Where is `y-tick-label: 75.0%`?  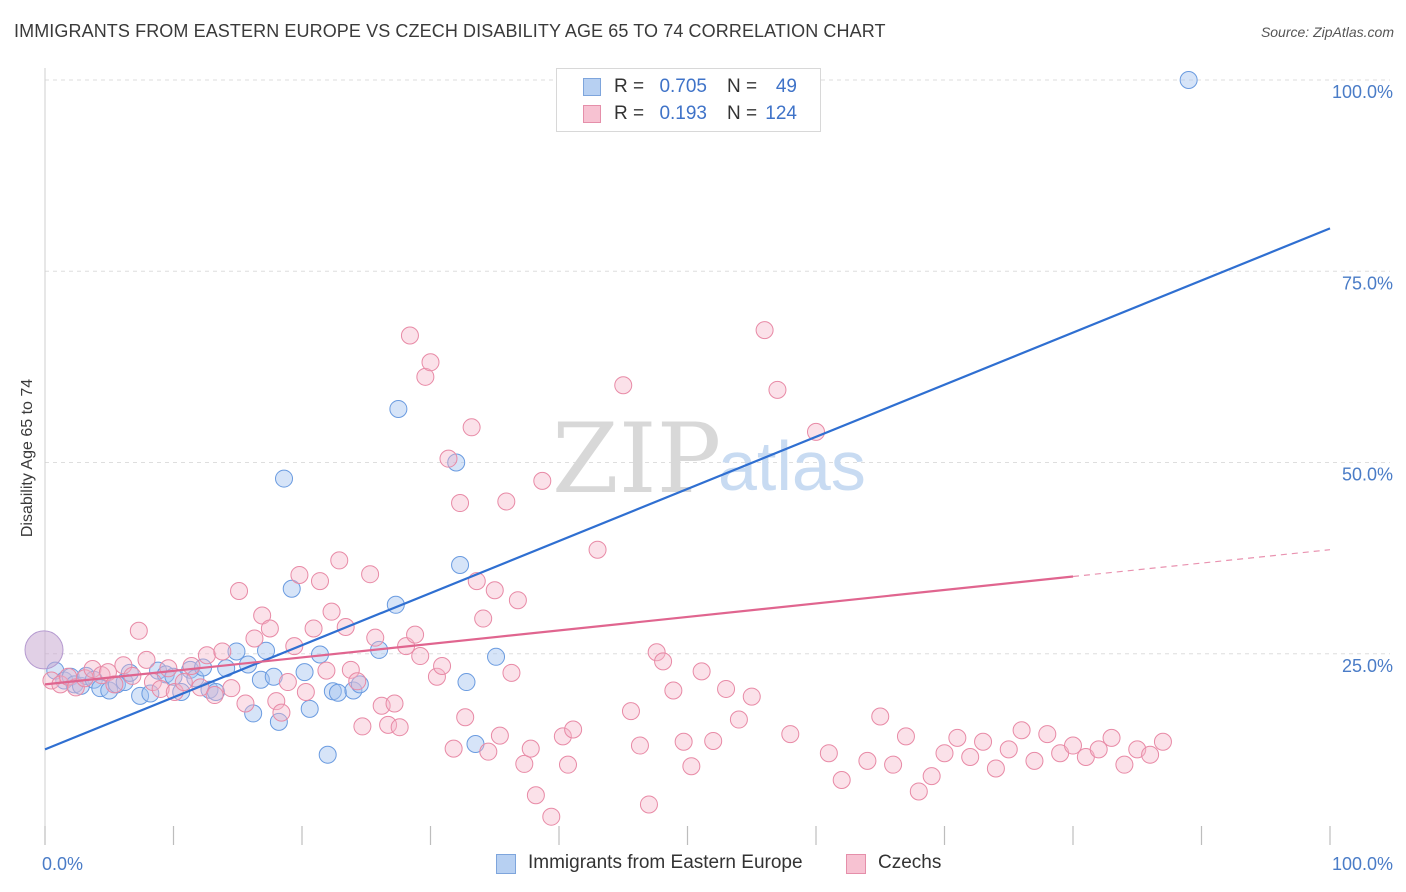 y-tick-label: 75.0% is located at coordinates (1367, 283).